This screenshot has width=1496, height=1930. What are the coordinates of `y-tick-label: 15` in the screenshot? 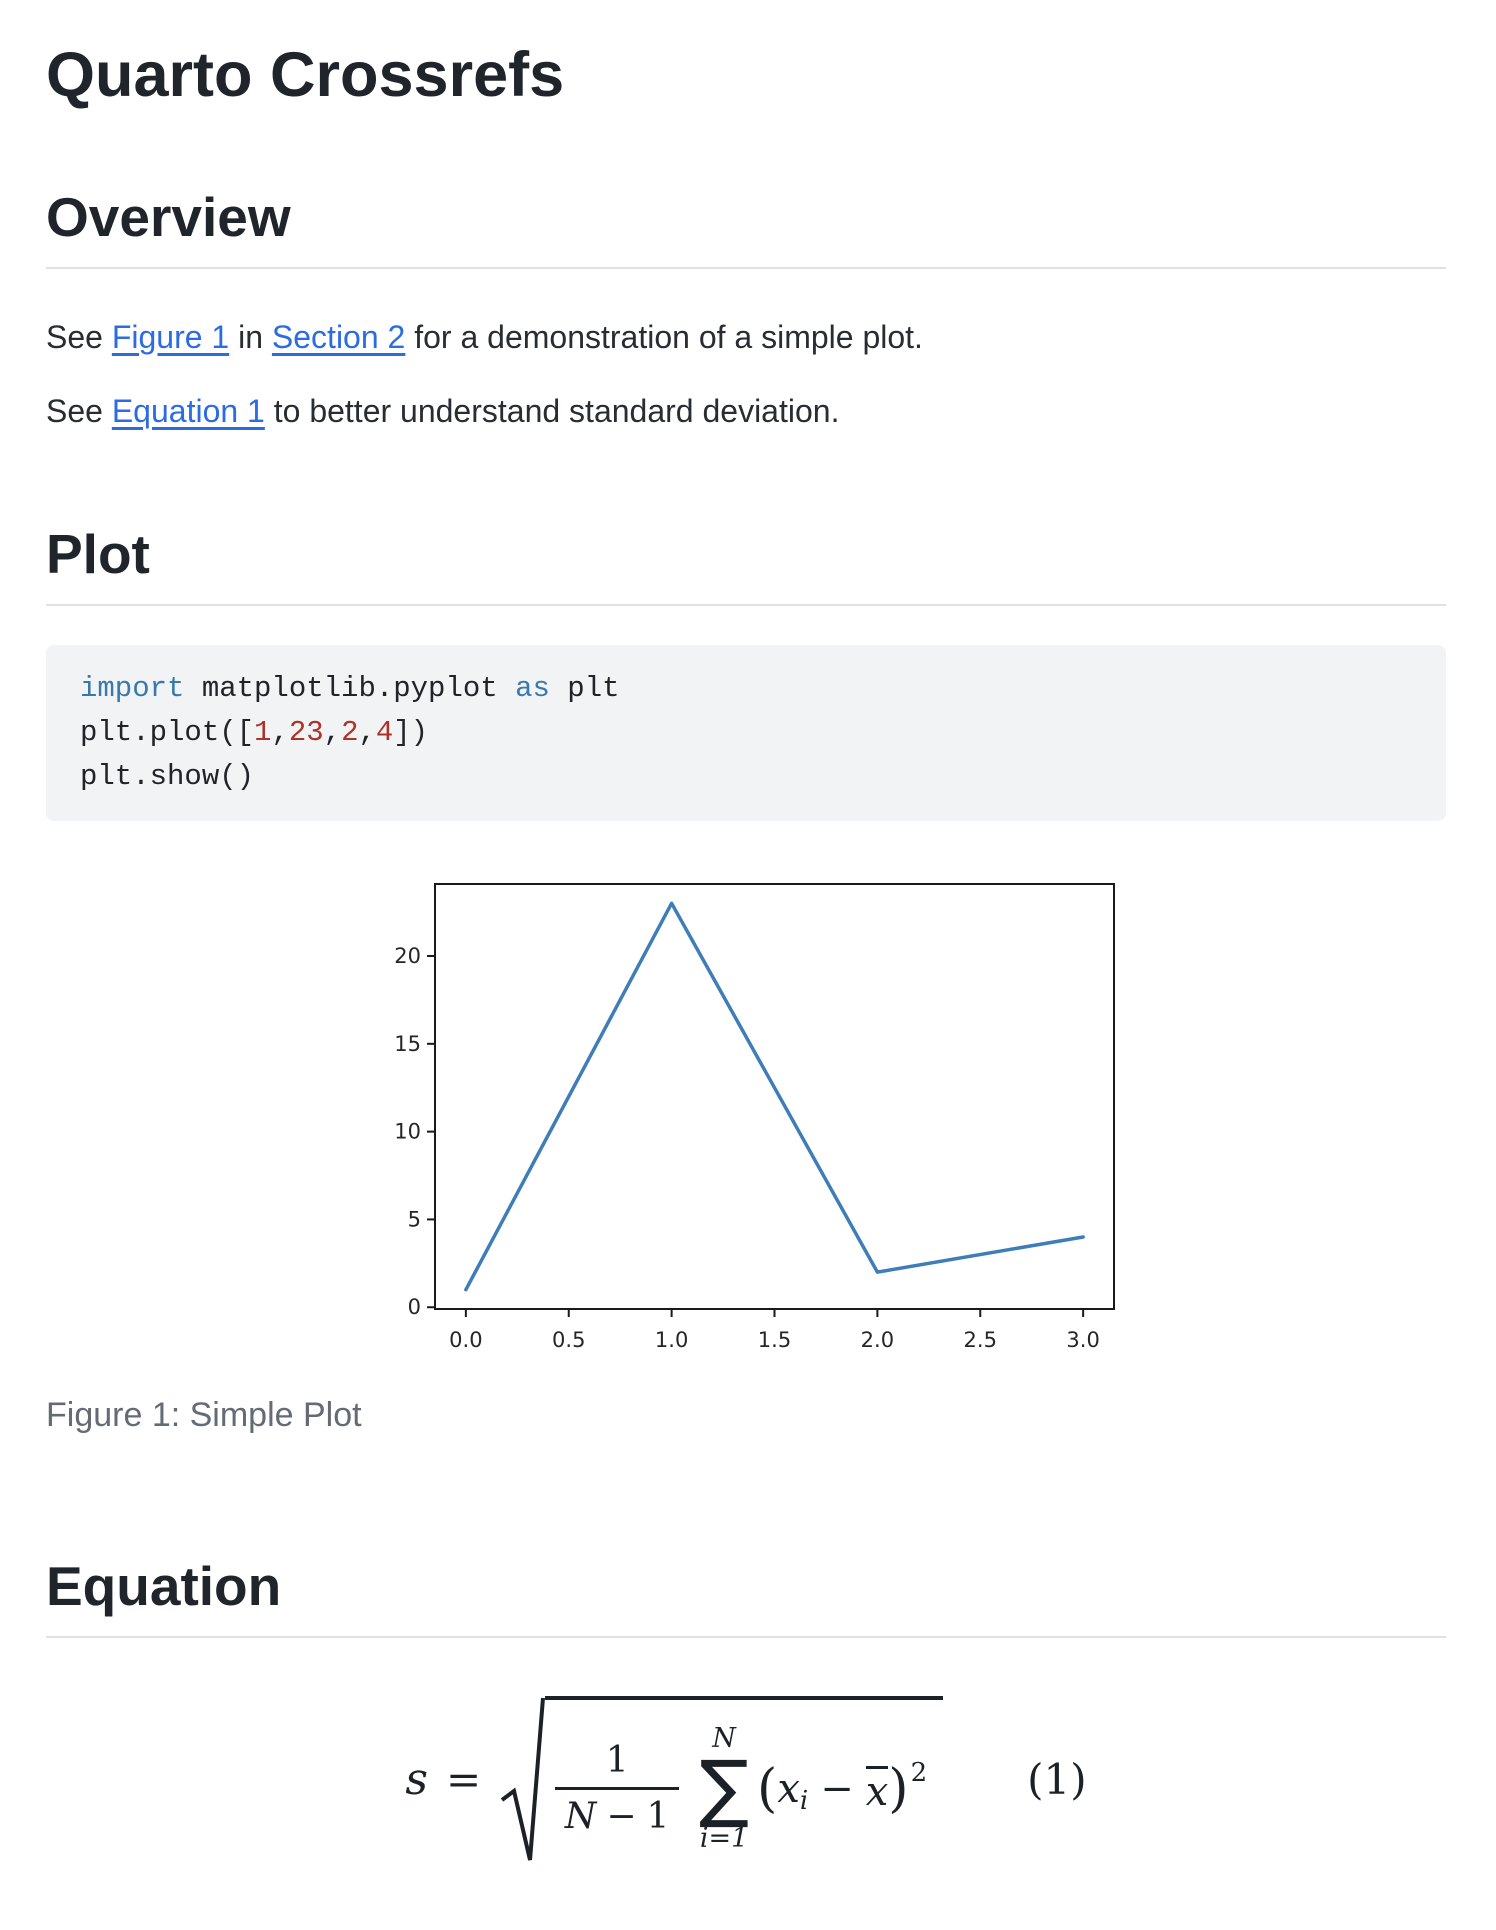 It's located at (407, 1043).